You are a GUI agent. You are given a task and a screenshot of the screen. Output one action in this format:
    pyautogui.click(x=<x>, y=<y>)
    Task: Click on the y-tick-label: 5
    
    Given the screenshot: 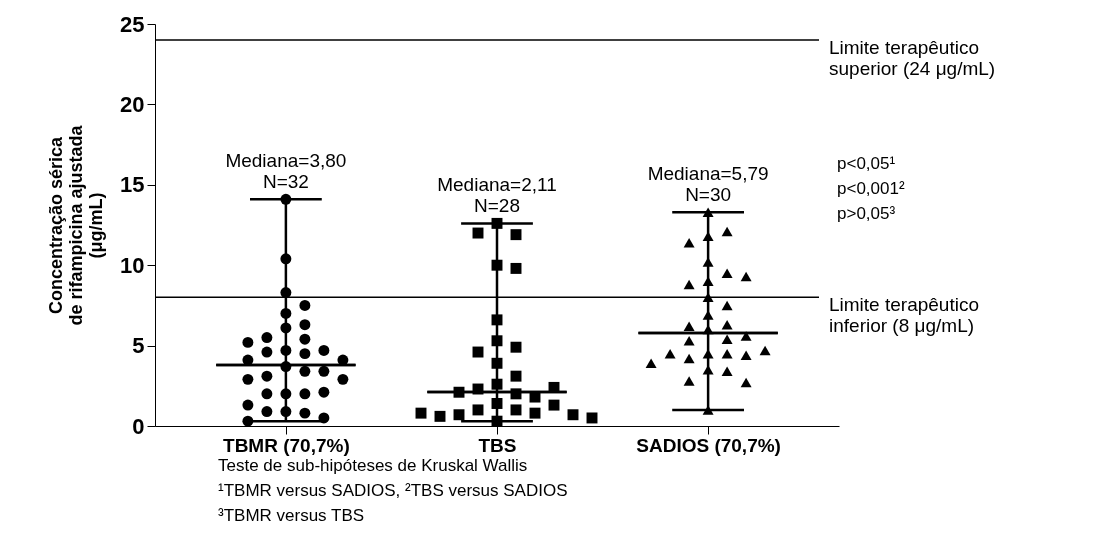 What is the action you would take?
    pyautogui.click(x=138, y=346)
    